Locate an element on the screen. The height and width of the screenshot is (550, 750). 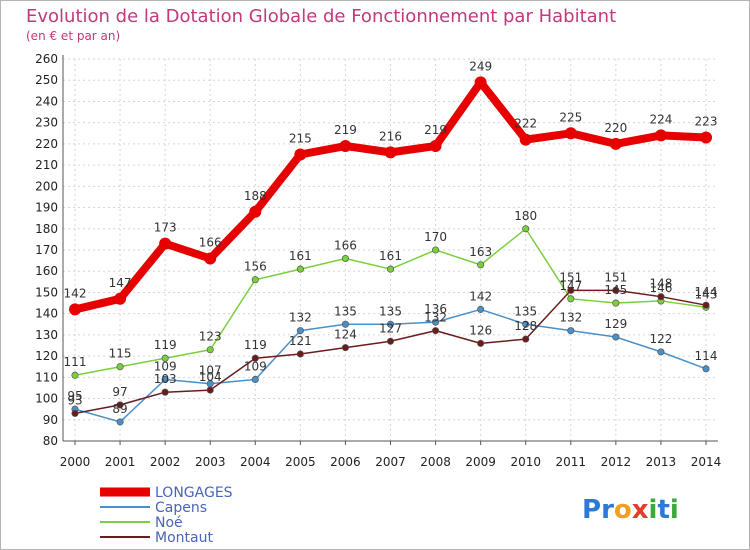
y-tick-label: 90 is located at coordinates (50, 420).